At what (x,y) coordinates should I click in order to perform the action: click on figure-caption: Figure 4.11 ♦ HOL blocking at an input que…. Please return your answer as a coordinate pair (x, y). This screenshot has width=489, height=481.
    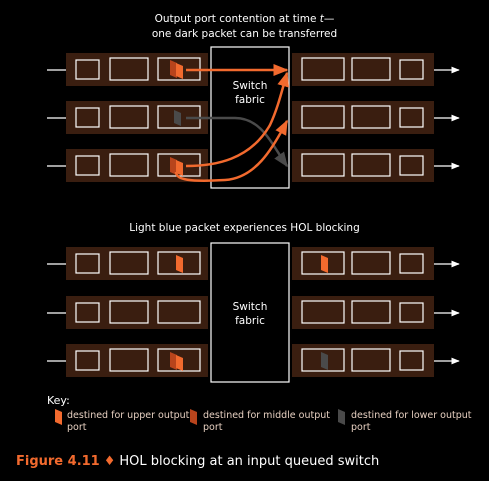
    Looking at the image, I should click on (197, 461).